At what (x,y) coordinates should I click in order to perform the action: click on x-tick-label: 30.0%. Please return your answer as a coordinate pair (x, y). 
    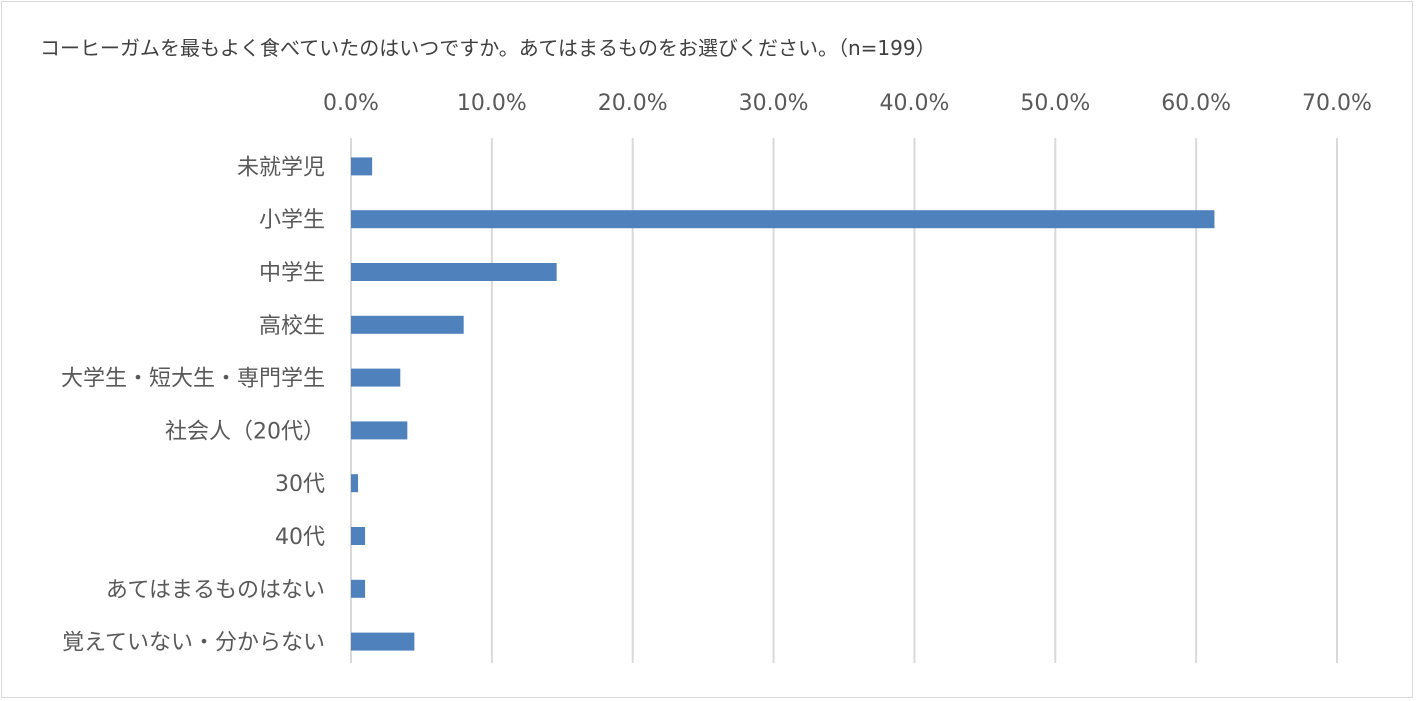
    Looking at the image, I should click on (774, 103).